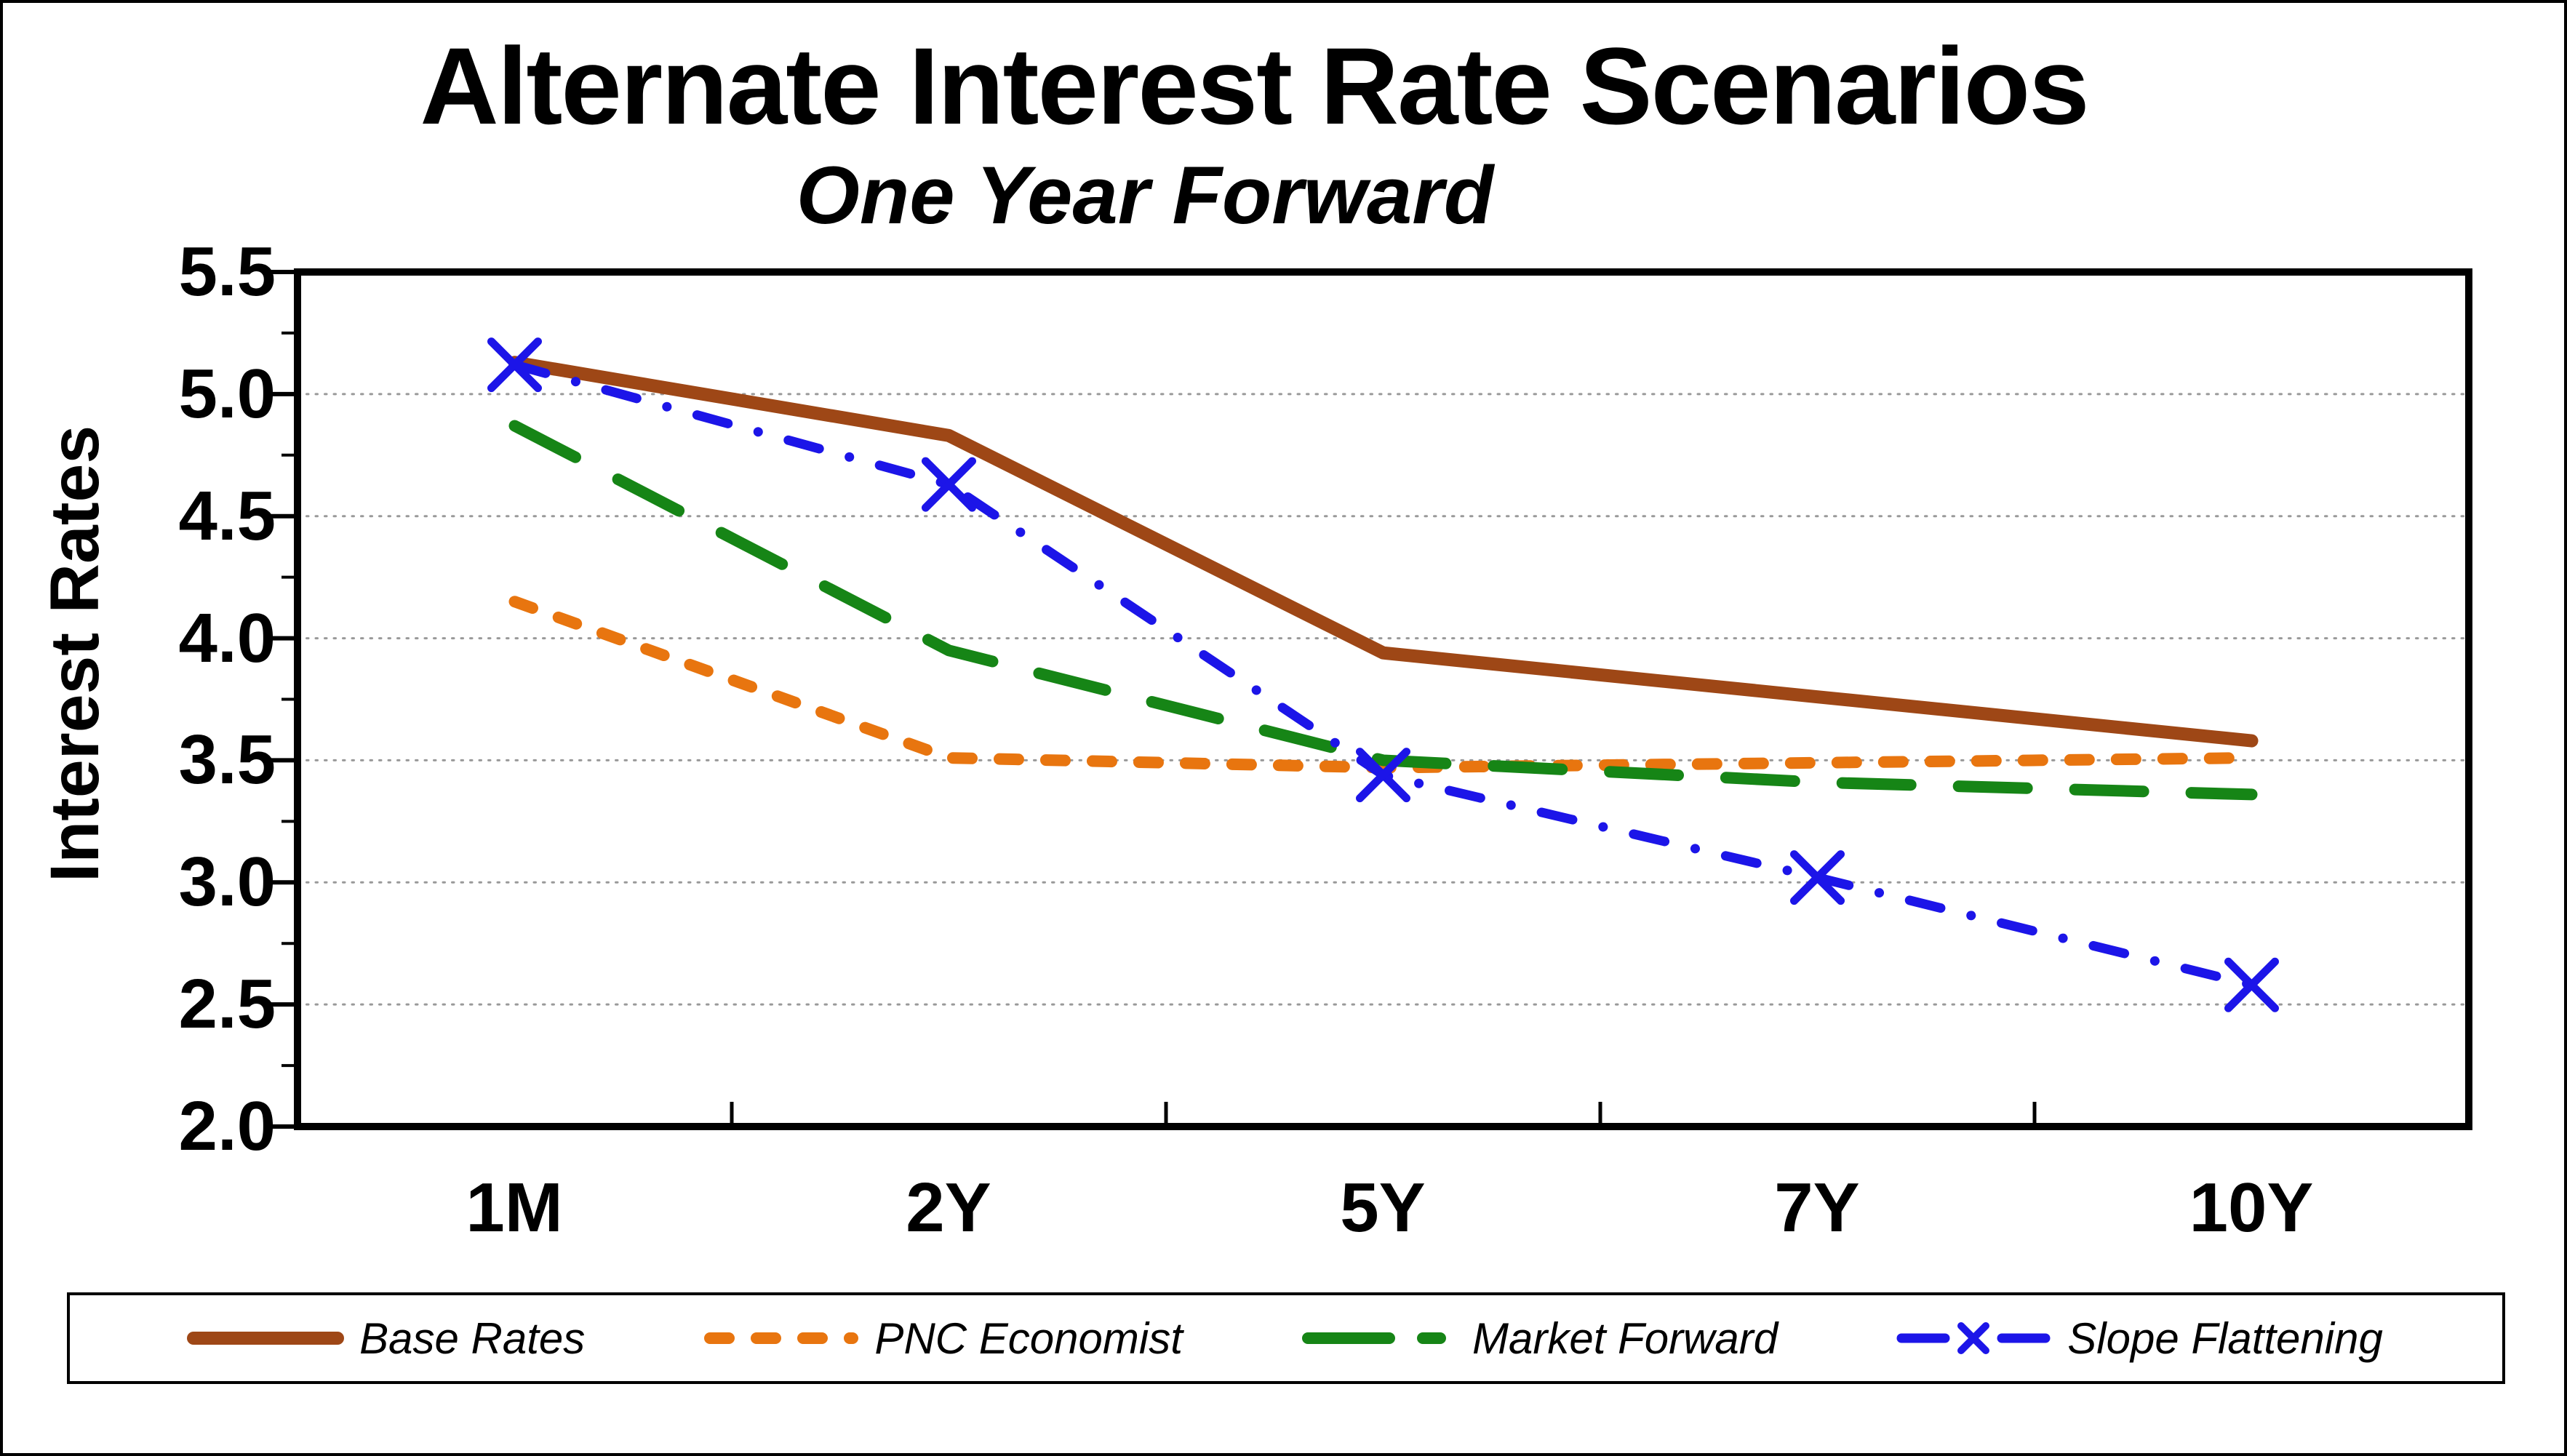 This screenshot has width=2567, height=1456. What do you see at coordinates (1145, 195) in the screenshot?
I see `chart-subtitle: One Year Forward` at bounding box center [1145, 195].